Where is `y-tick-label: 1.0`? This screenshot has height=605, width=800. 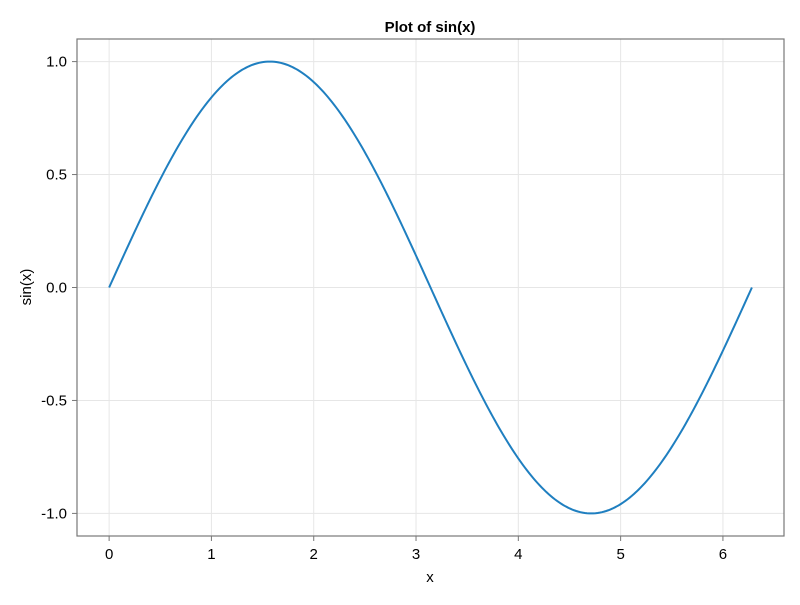
y-tick-label: 1.0 is located at coordinates (56, 62).